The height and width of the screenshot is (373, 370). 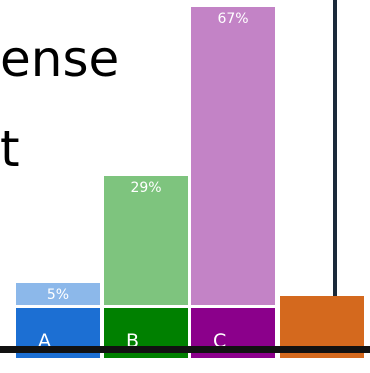 What do you see at coordinates (60, 59) in the screenshot?
I see `background-text-line-1: ense` at bounding box center [60, 59].